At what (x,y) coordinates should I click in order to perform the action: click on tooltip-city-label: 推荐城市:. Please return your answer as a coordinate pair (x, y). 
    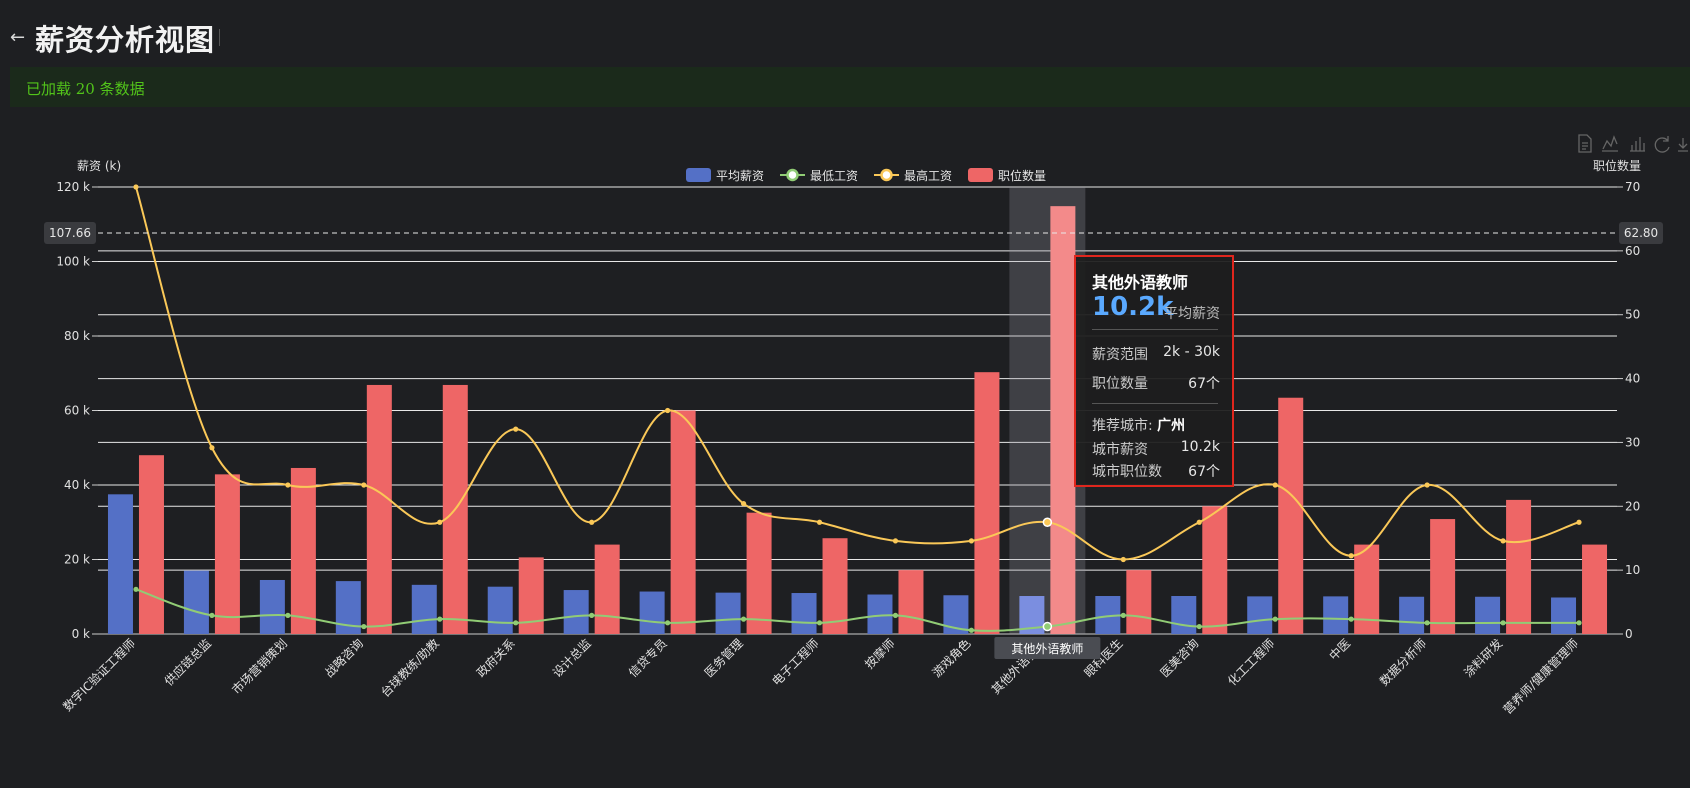
    Looking at the image, I should click on (1122, 426).